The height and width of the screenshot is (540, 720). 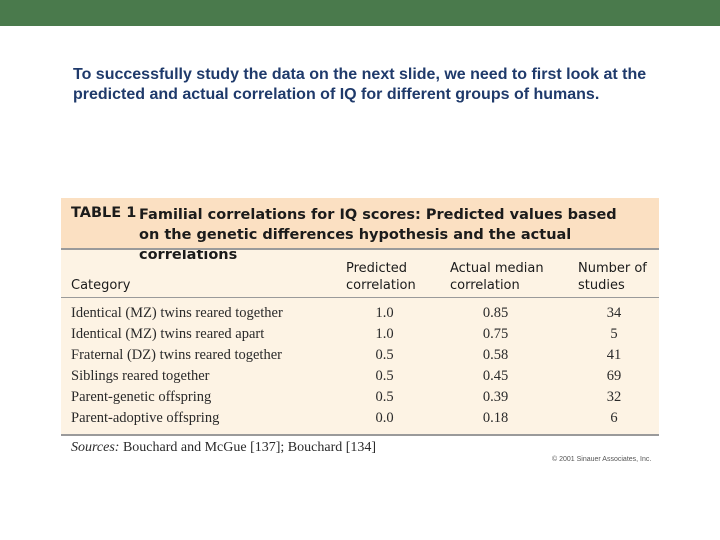 What do you see at coordinates (360, 13) in the screenshot?
I see `top-bar` at bounding box center [360, 13].